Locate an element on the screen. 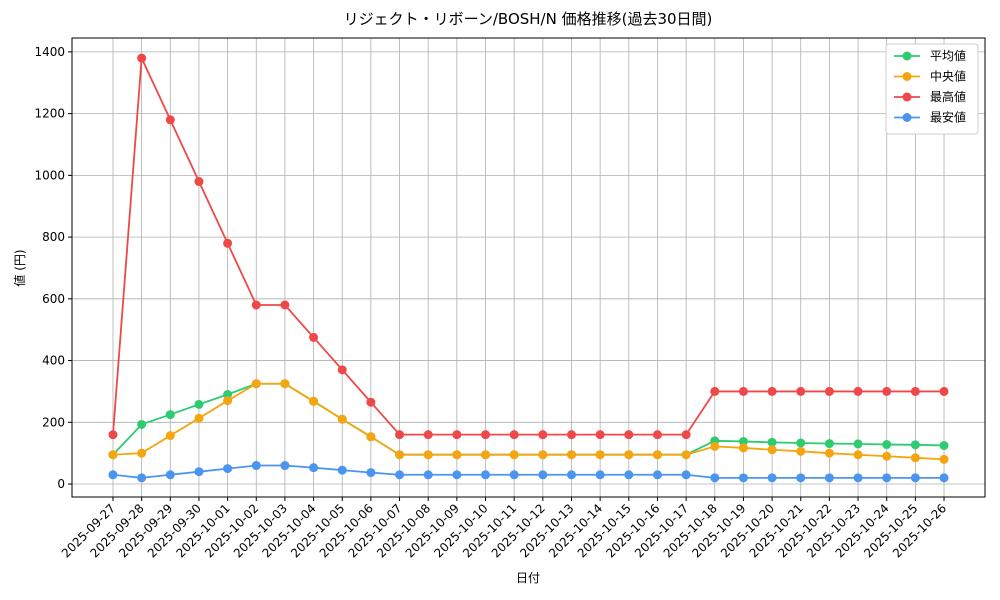 This screenshot has height=600, width=1000. legend-label: 中央値 is located at coordinates (948, 76).